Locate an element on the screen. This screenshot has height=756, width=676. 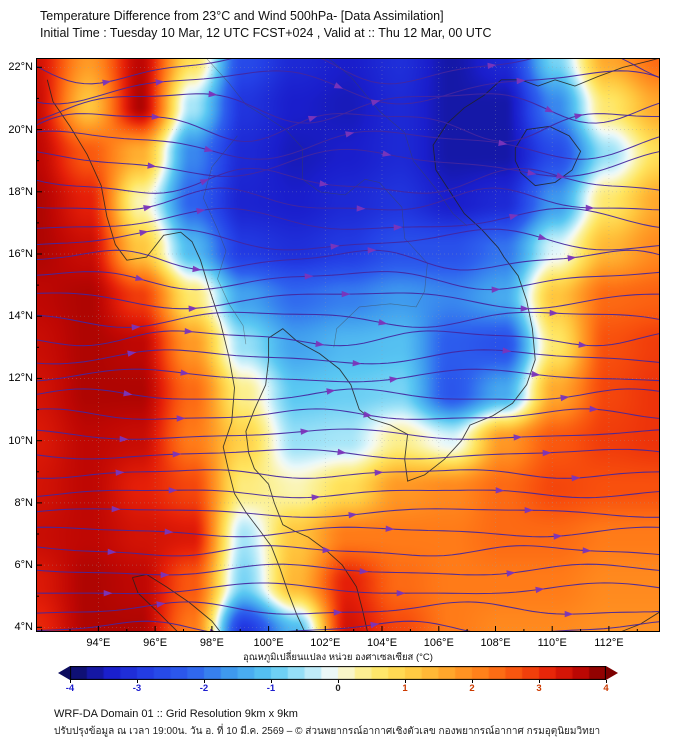
colorbar-min-arrow-icon is located at coordinates (64, 673).